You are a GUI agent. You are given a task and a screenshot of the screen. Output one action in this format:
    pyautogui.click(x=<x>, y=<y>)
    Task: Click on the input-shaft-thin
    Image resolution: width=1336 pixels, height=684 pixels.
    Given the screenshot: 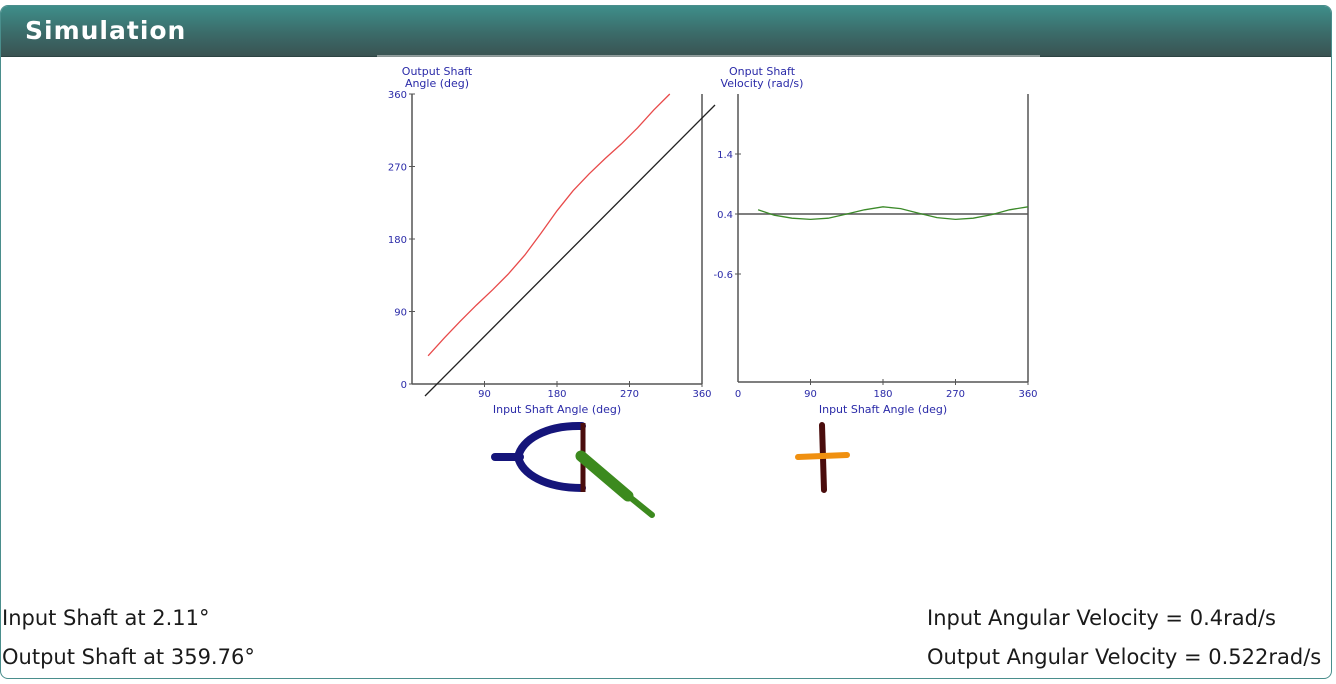 What is the action you would take?
    pyautogui.click(x=639, y=504)
    